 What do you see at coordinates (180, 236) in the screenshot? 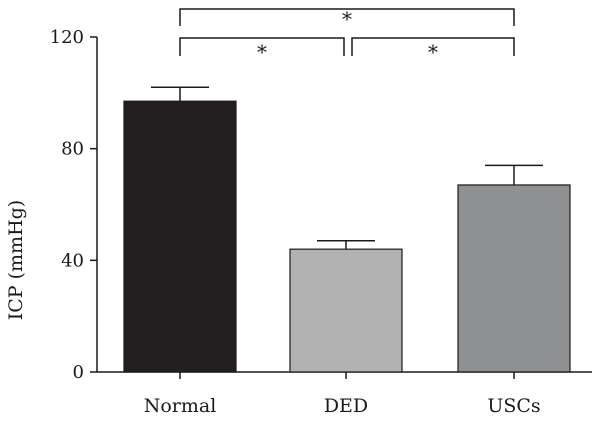
I see `bar-normal` at bounding box center [180, 236].